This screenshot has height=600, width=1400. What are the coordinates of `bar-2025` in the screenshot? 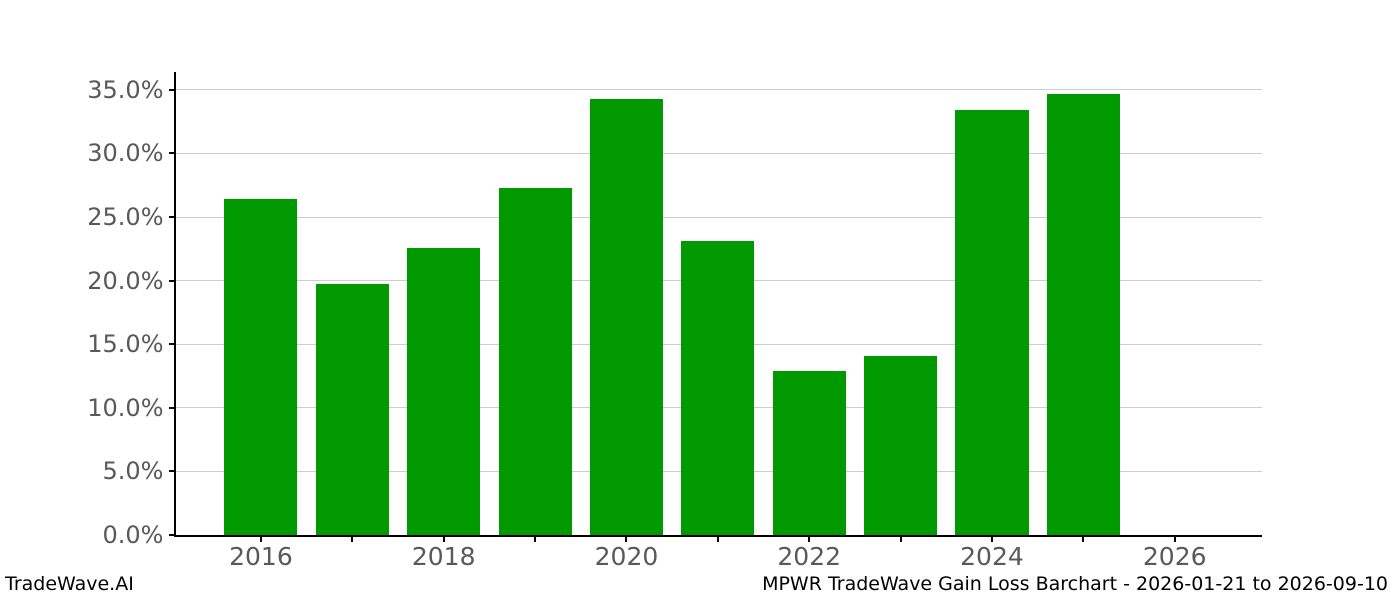 It's located at (1083, 314).